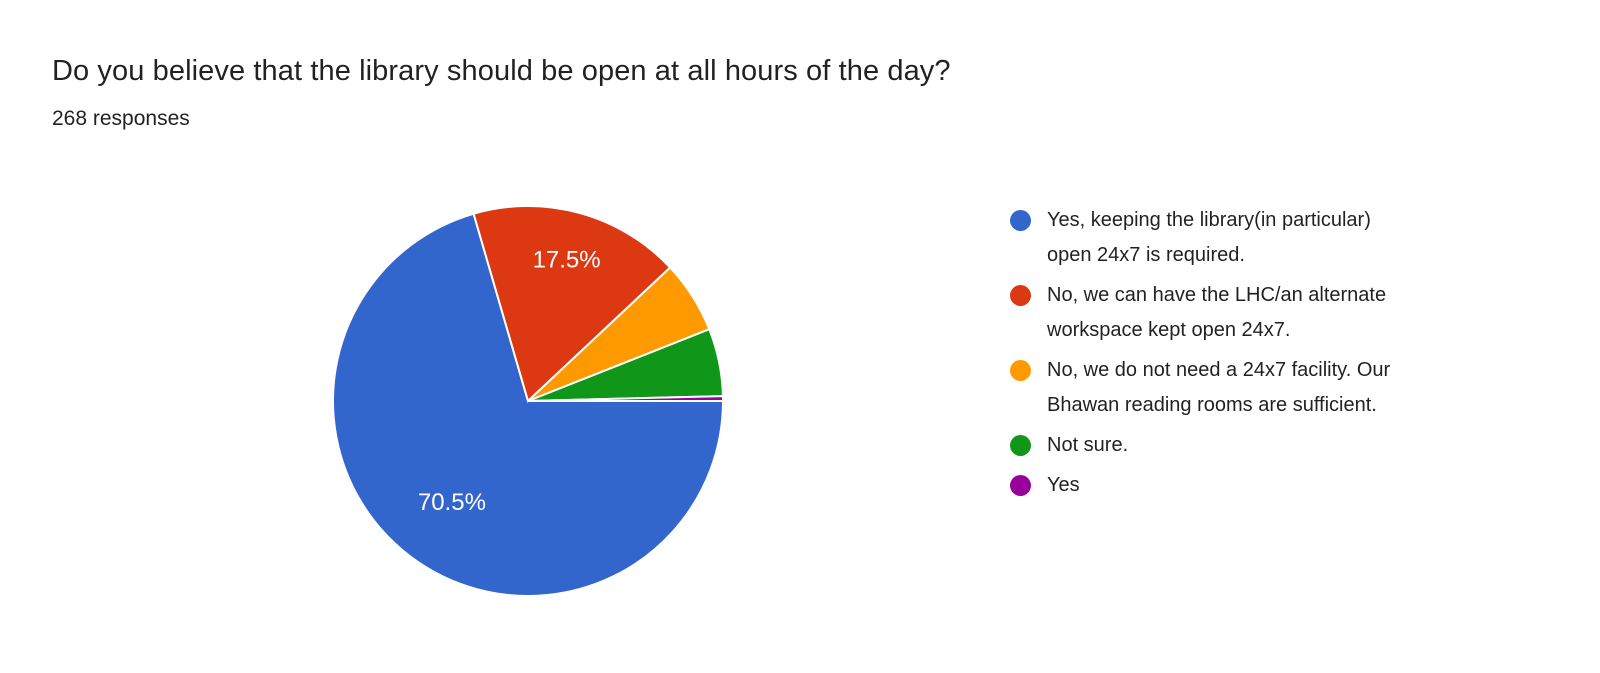 Image resolution: width=1600 pixels, height=673 pixels. Describe the element at coordinates (1219, 370) in the screenshot. I see `legend-label-line: No, we do not need a 24x7 facility. Our` at that location.